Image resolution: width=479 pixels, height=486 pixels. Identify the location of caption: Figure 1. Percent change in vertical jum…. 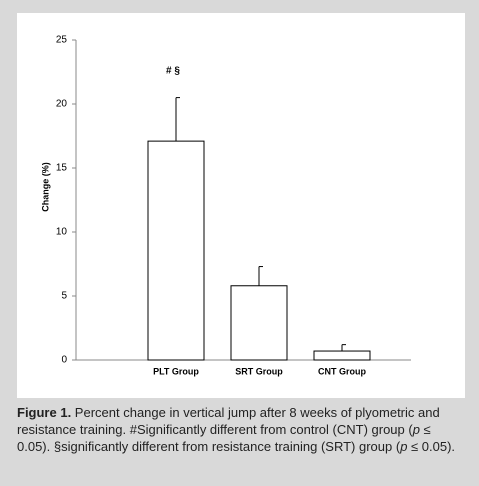
(242, 429).